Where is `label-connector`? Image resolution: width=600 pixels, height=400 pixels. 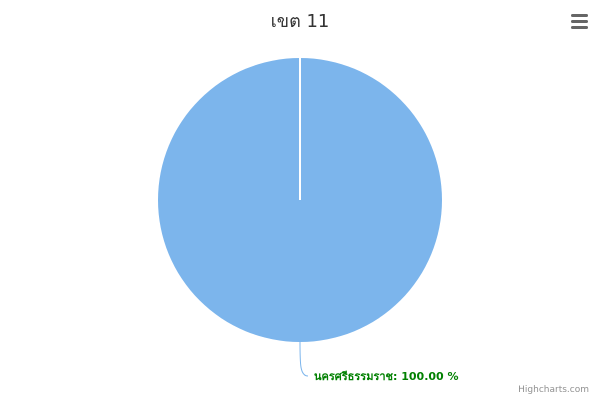
label-connector is located at coordinates (304, 359).